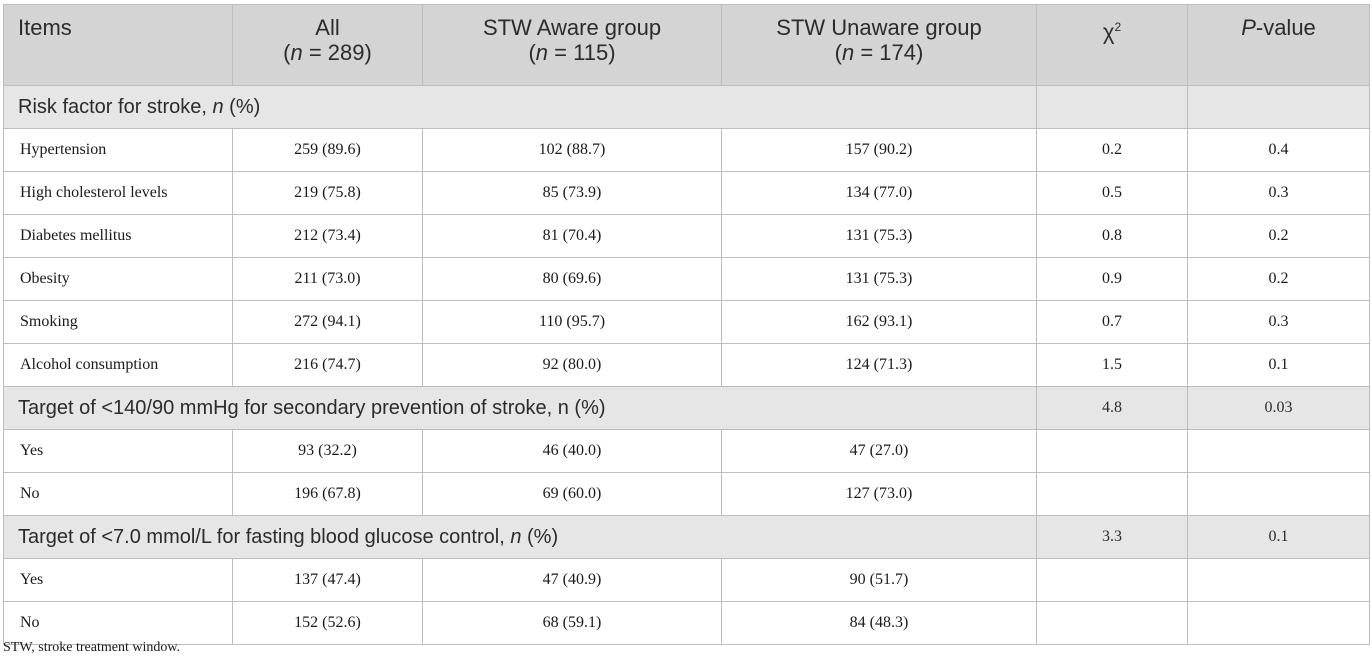  Describe the element at coordinates (327, 150) in the screenshot. I see `cell-all: 259 (89.6)` at that location.